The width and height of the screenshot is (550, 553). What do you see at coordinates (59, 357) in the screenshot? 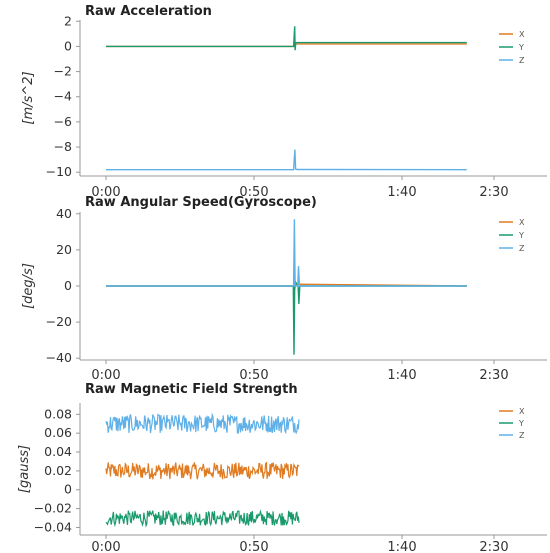
I see `y-tick-label: −40` at bounding box center [59, 357].